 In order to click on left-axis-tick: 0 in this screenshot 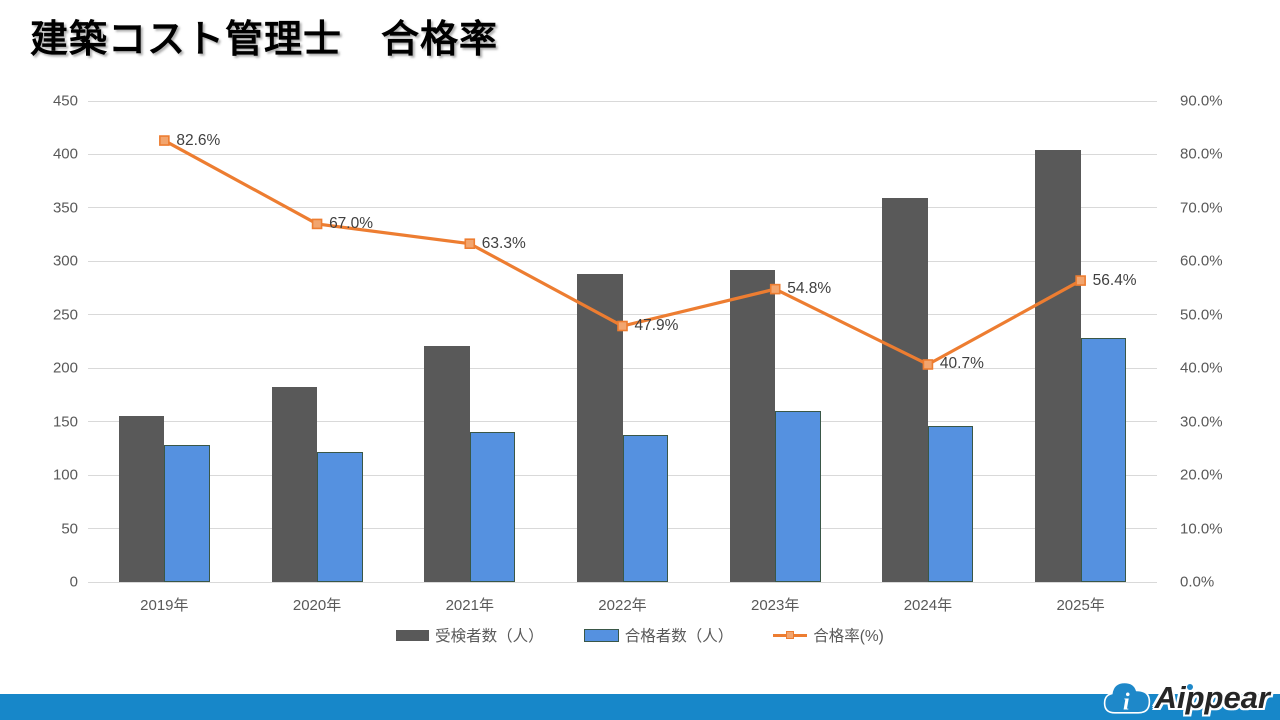, I will do `click(73, 582)`.